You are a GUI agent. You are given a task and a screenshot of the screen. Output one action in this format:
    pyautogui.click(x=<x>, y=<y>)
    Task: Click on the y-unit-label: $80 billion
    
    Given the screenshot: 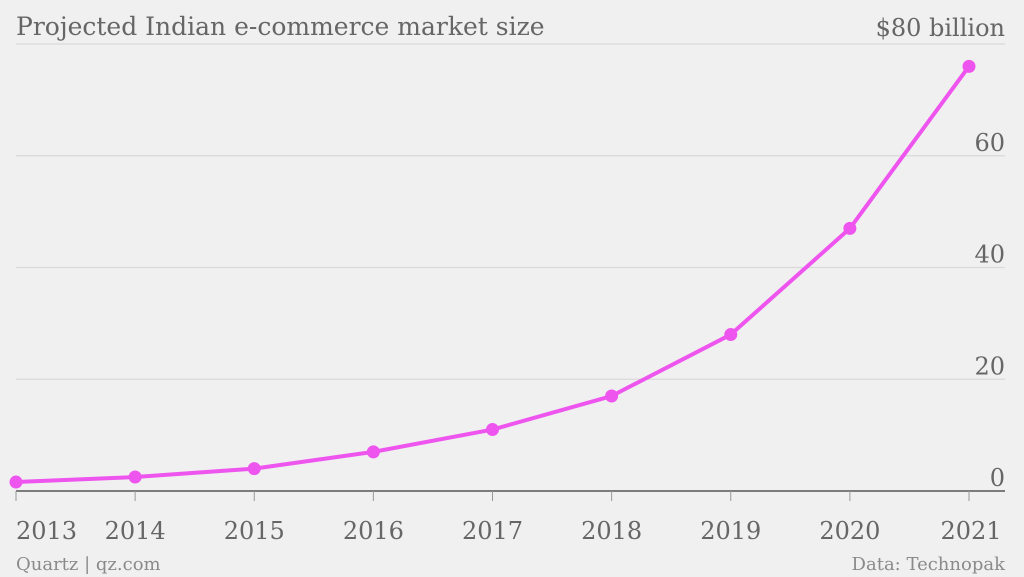 What is the action you would take?
    pyautogui.click(x=940, y=28)
    